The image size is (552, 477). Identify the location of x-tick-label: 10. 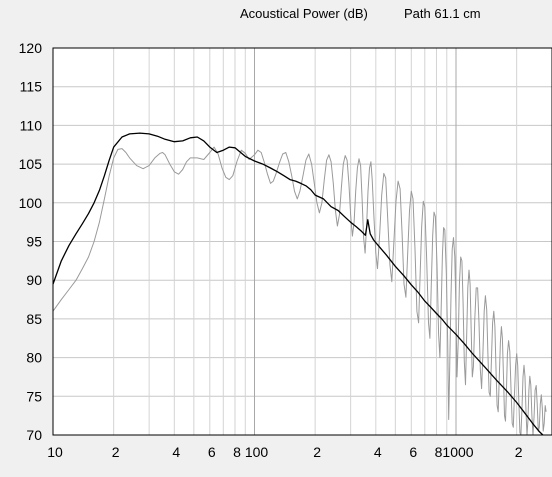
(55, 452).